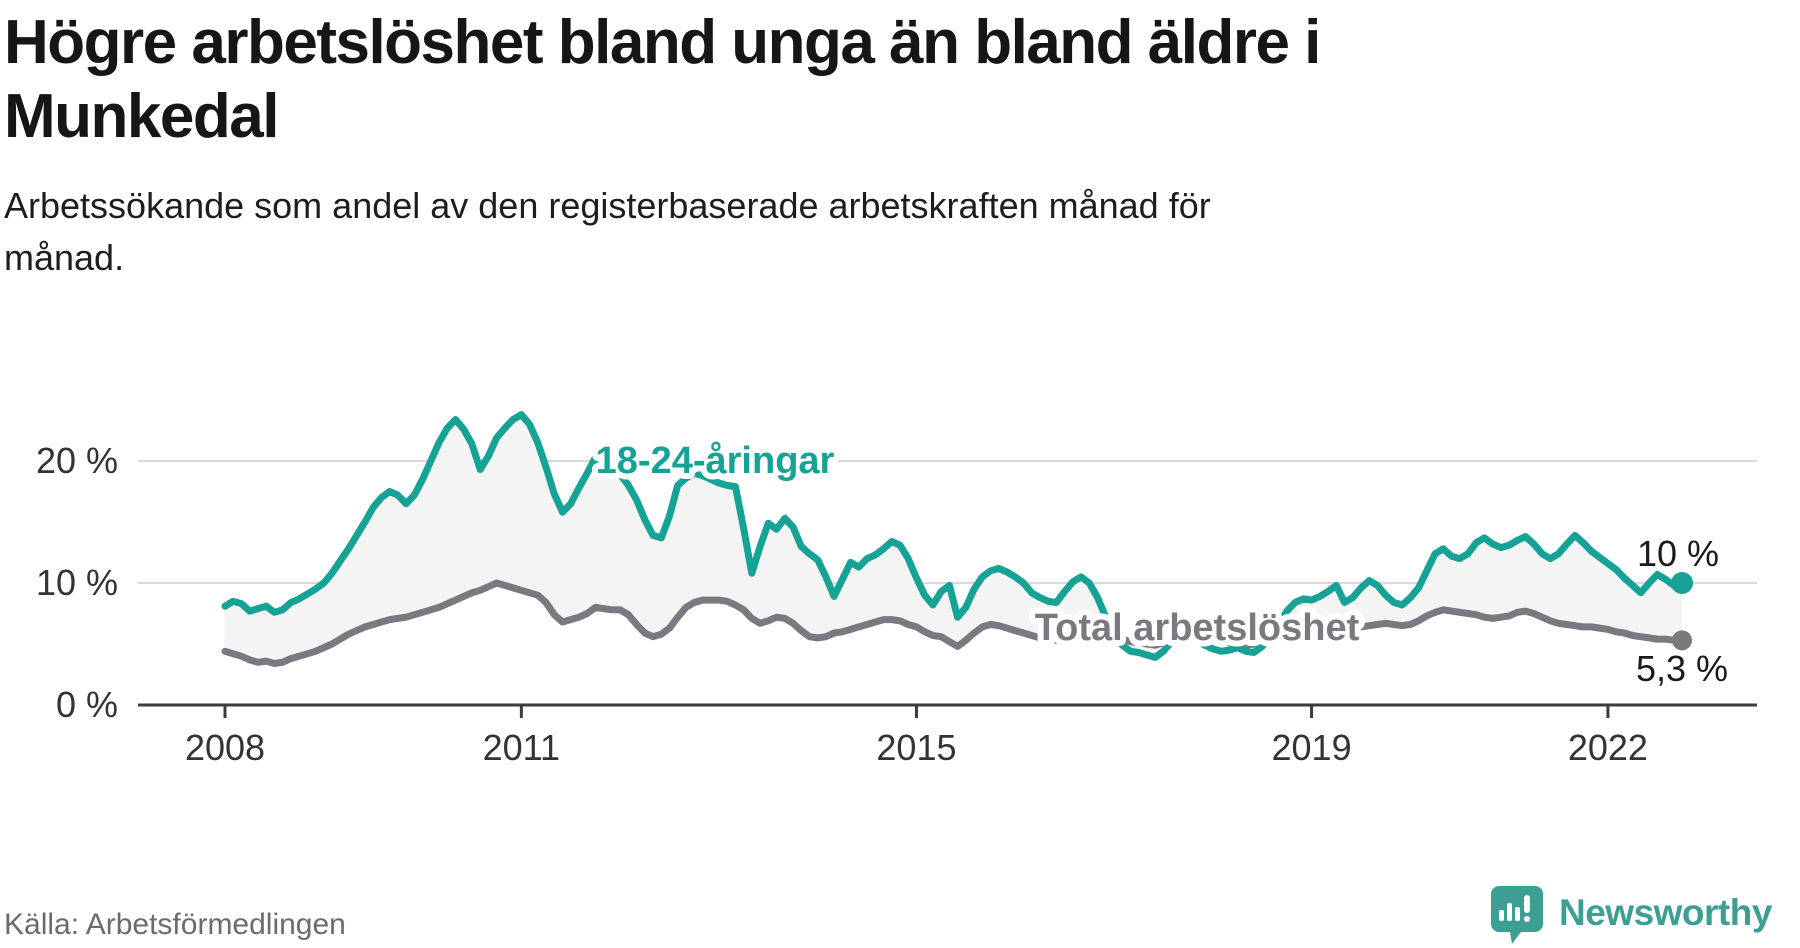  I want to click on title-line-2: Munkedal, so click(141, 117).